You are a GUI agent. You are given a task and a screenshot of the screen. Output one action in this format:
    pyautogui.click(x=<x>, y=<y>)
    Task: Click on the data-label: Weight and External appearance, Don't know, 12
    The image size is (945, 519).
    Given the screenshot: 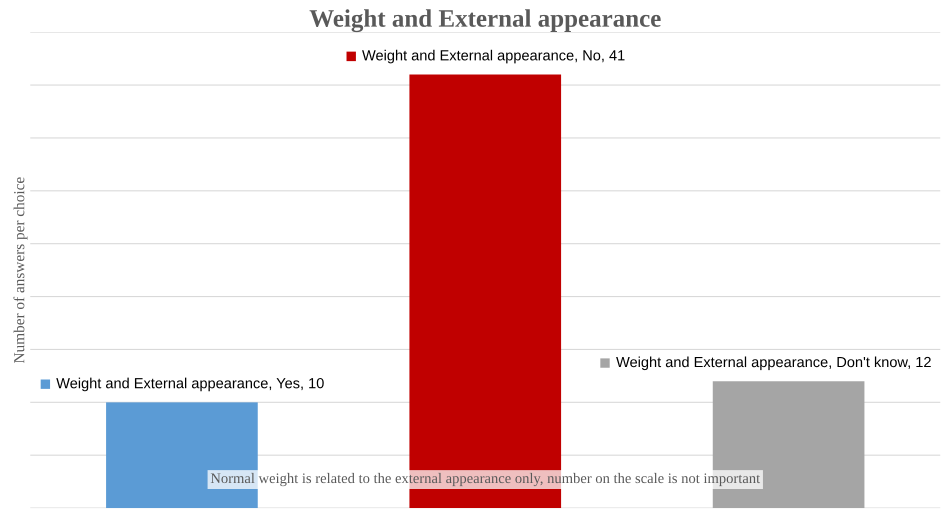 What is the action you would take?
    pyautogui.click(x=773, y=363)
    